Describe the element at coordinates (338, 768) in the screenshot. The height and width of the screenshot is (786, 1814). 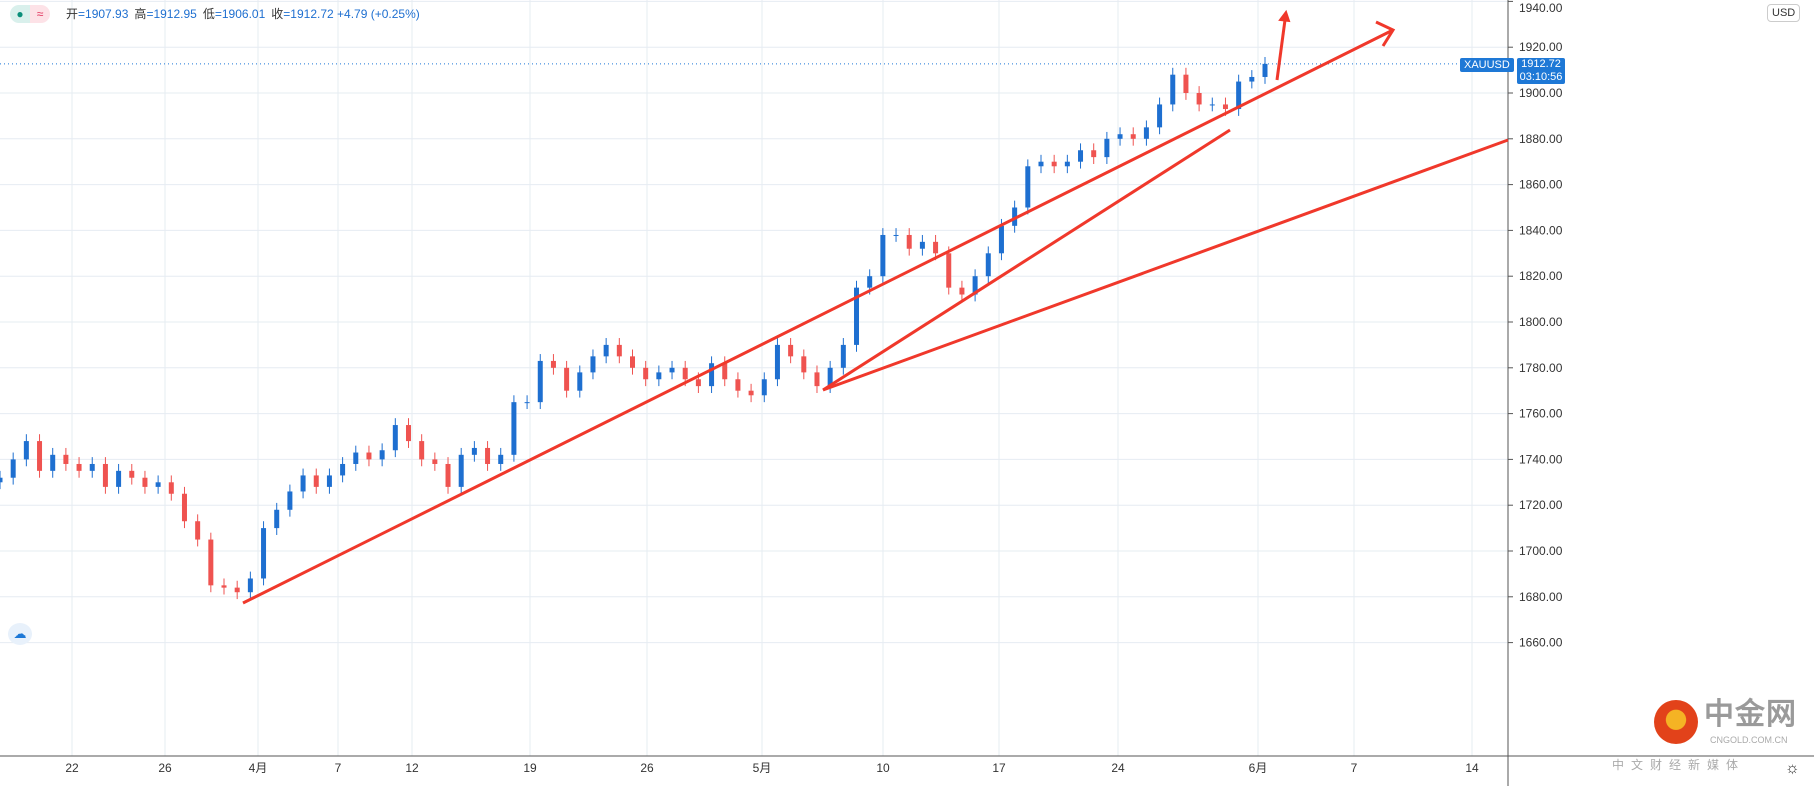
I see `x-tick-label: 7` at that location.